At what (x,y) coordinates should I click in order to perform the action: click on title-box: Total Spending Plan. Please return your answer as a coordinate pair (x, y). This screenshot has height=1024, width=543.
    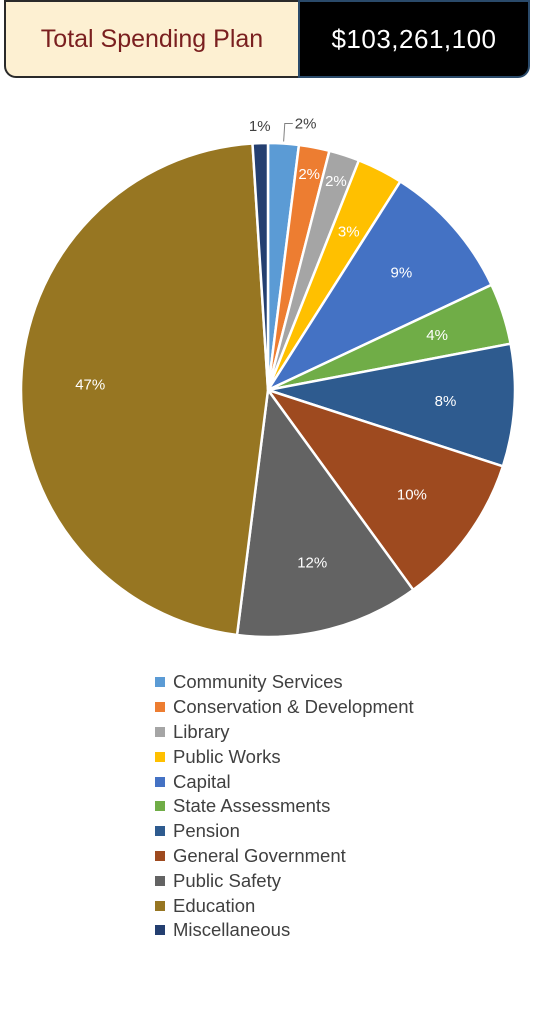
    Looking at the image, I should click on (151, 39).